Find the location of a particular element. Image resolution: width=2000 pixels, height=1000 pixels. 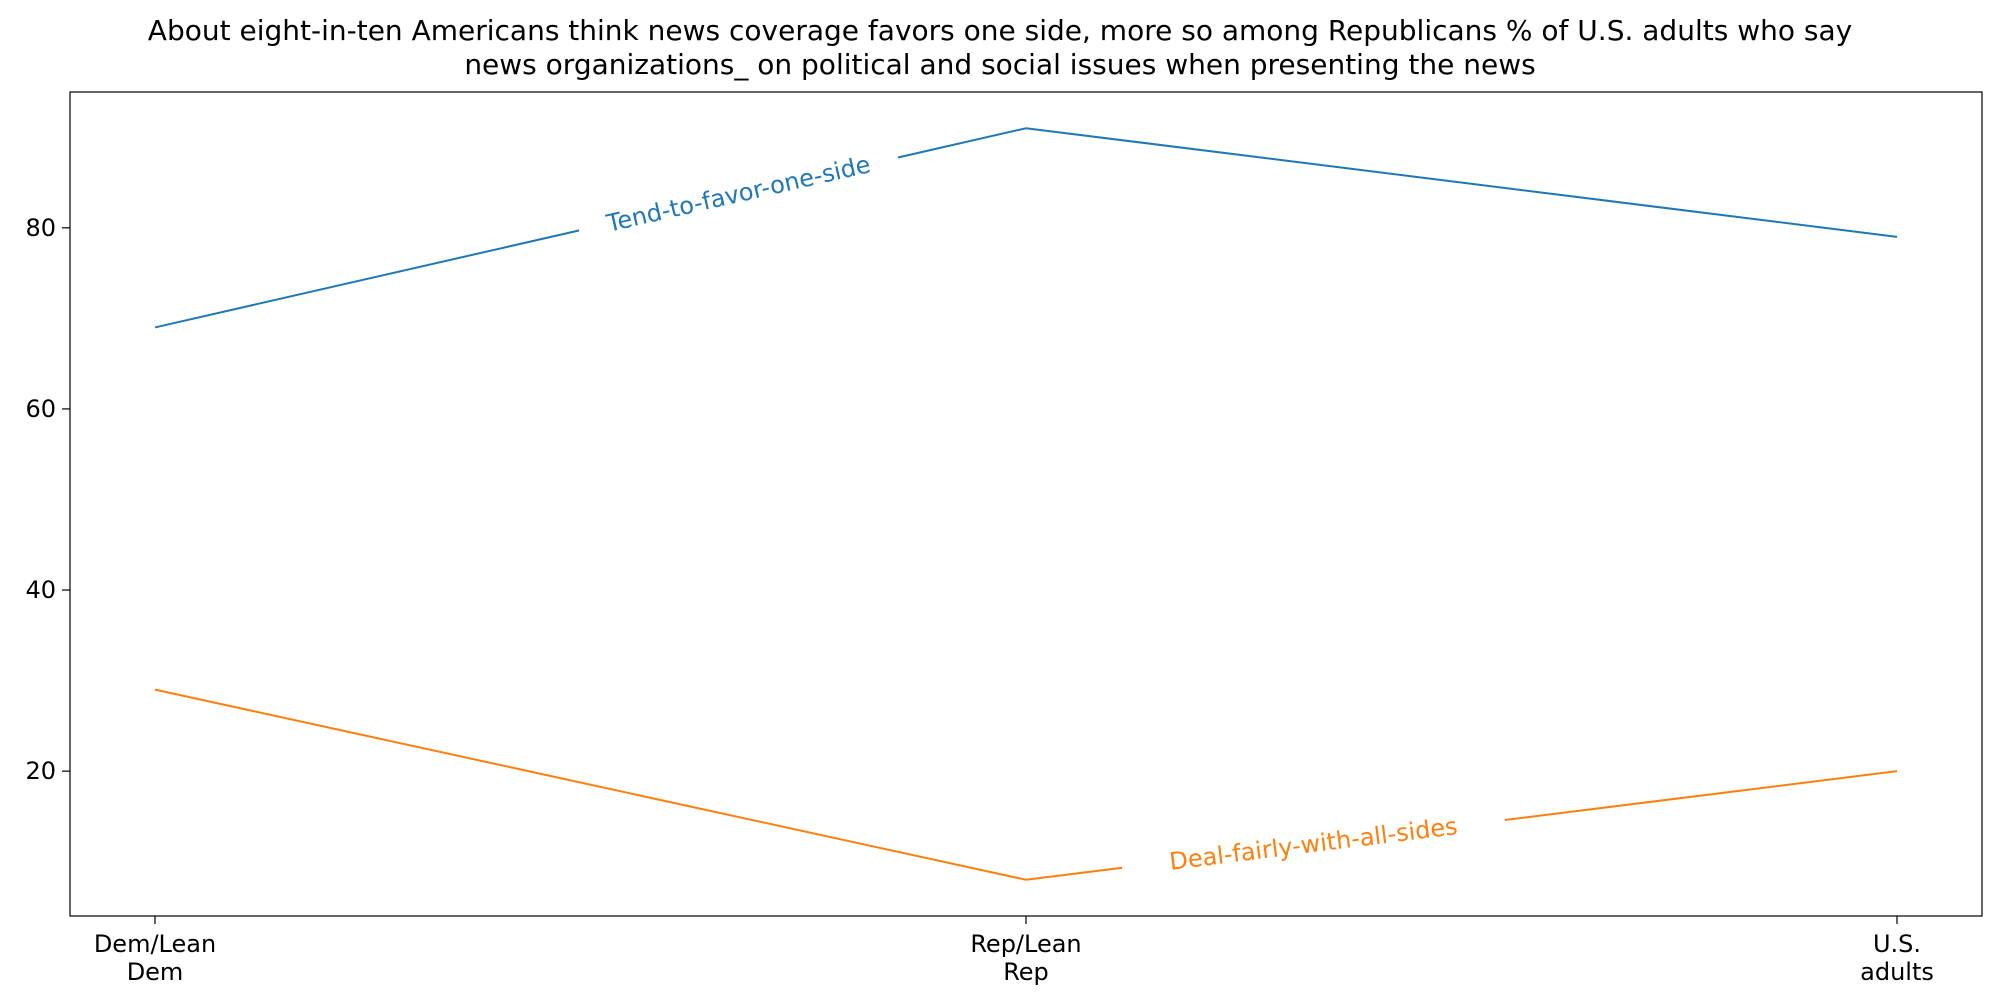

x-tick-label: U.S. adults is located at coordinates (1897, 958).